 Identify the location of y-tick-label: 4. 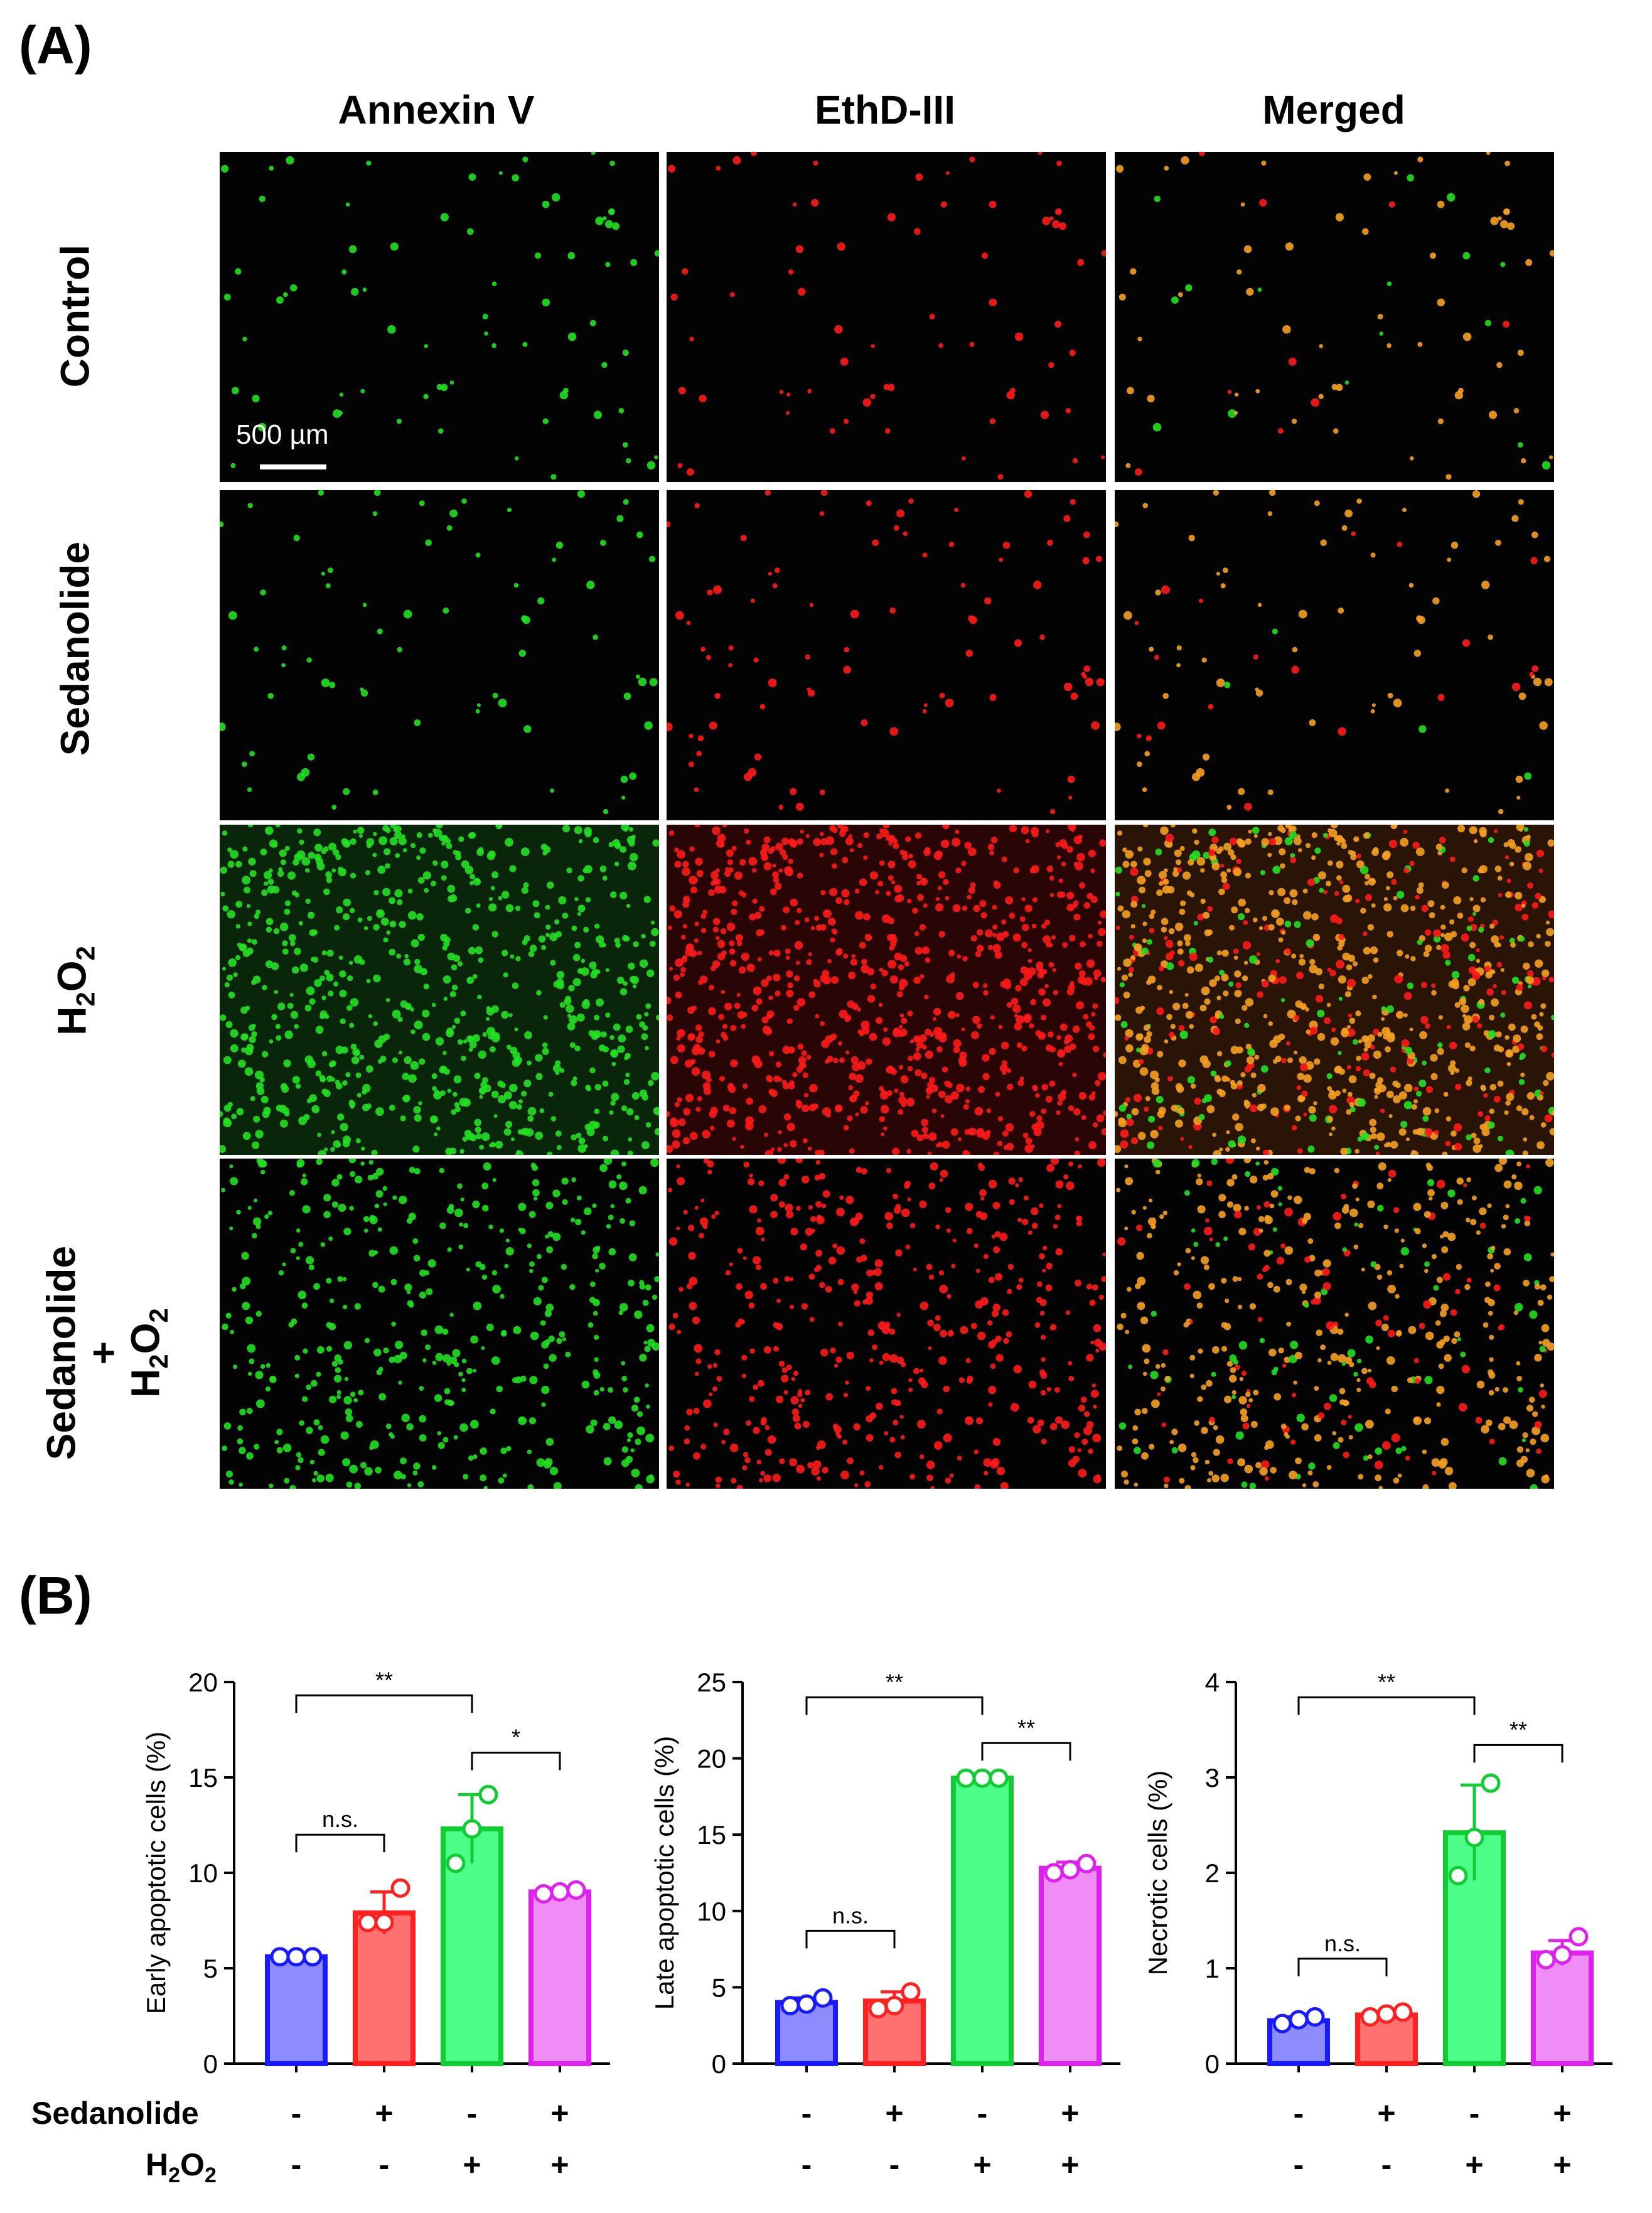
(1212, 1682).